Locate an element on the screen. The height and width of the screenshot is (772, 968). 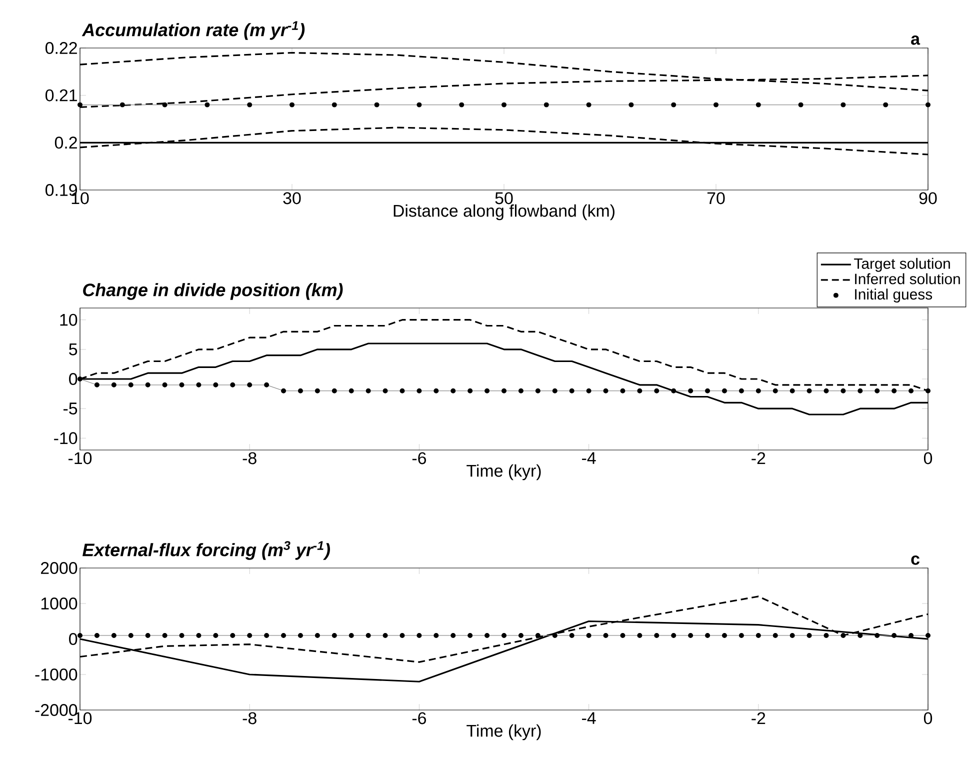
y-tick-label: -10 is located at coordinates (66, 438).